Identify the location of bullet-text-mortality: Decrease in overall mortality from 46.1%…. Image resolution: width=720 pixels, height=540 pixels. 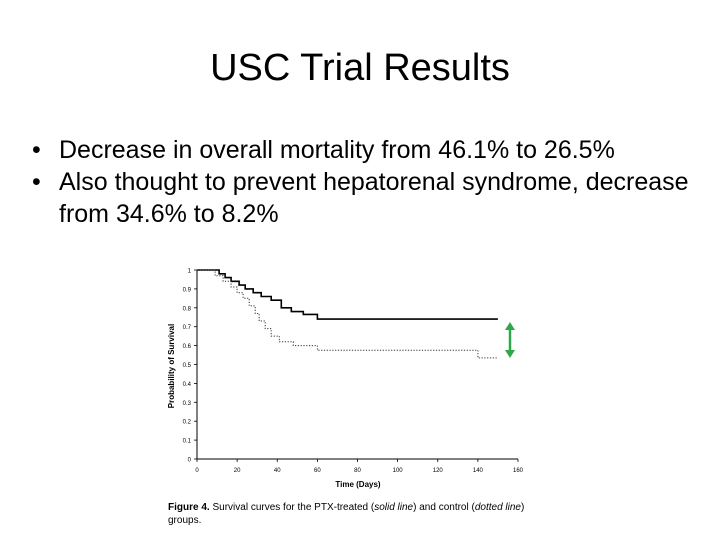
(337, 150).